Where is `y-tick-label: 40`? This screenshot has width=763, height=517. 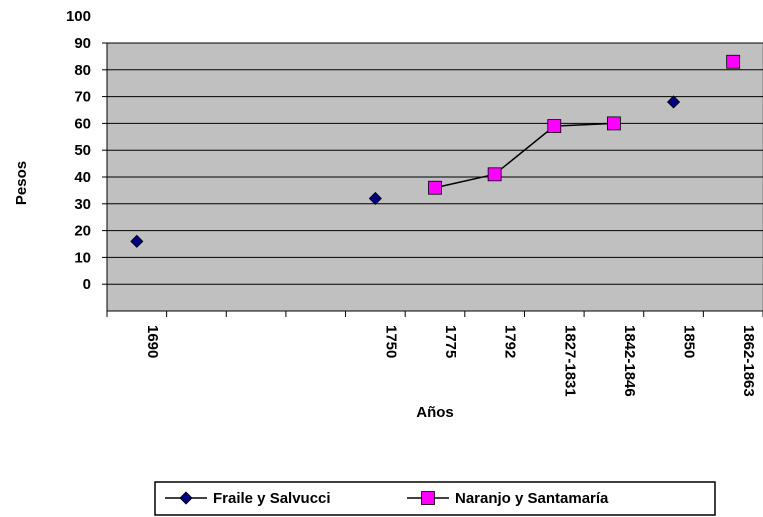 y-tick-label: 40 is located at coordinates (82, 177).